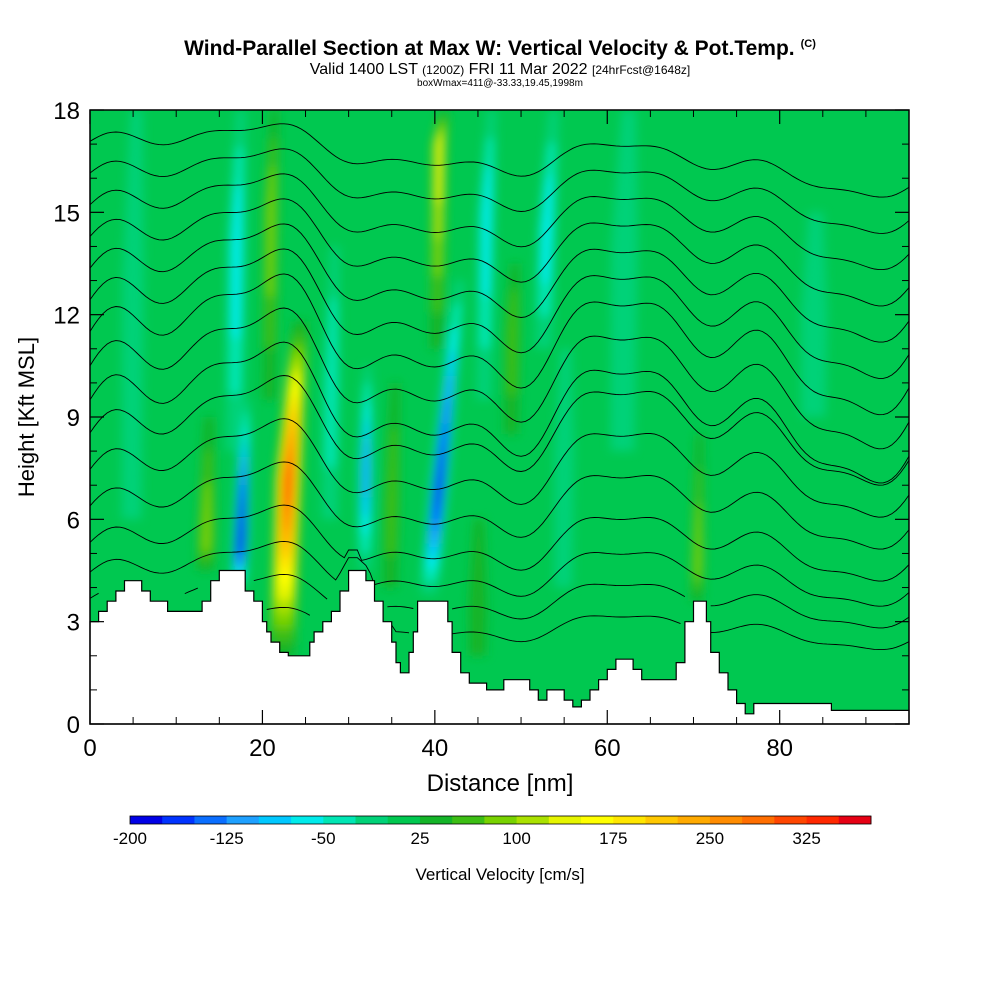  I want to click on colorbar-tick-label: -125, so click(227, 838).